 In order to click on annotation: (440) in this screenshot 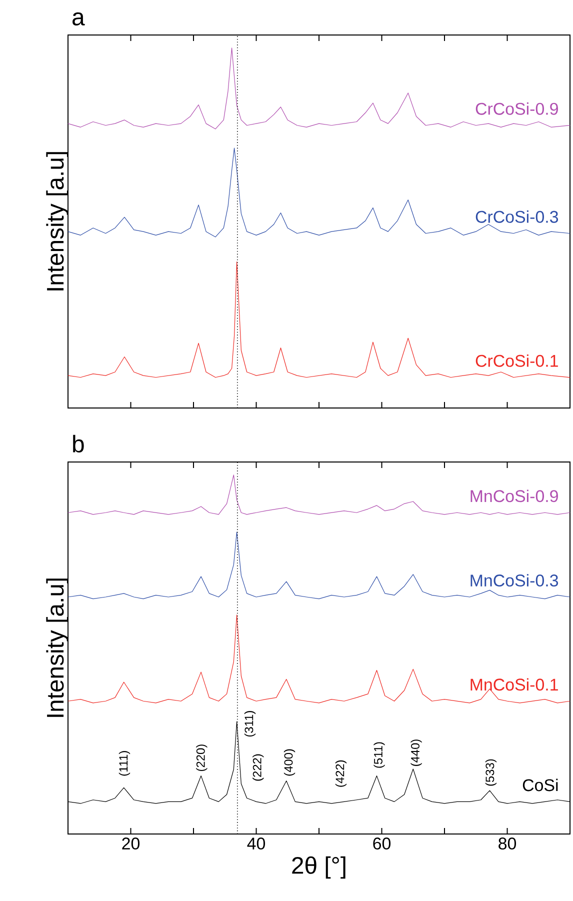, I will do `click(416, 753)`.